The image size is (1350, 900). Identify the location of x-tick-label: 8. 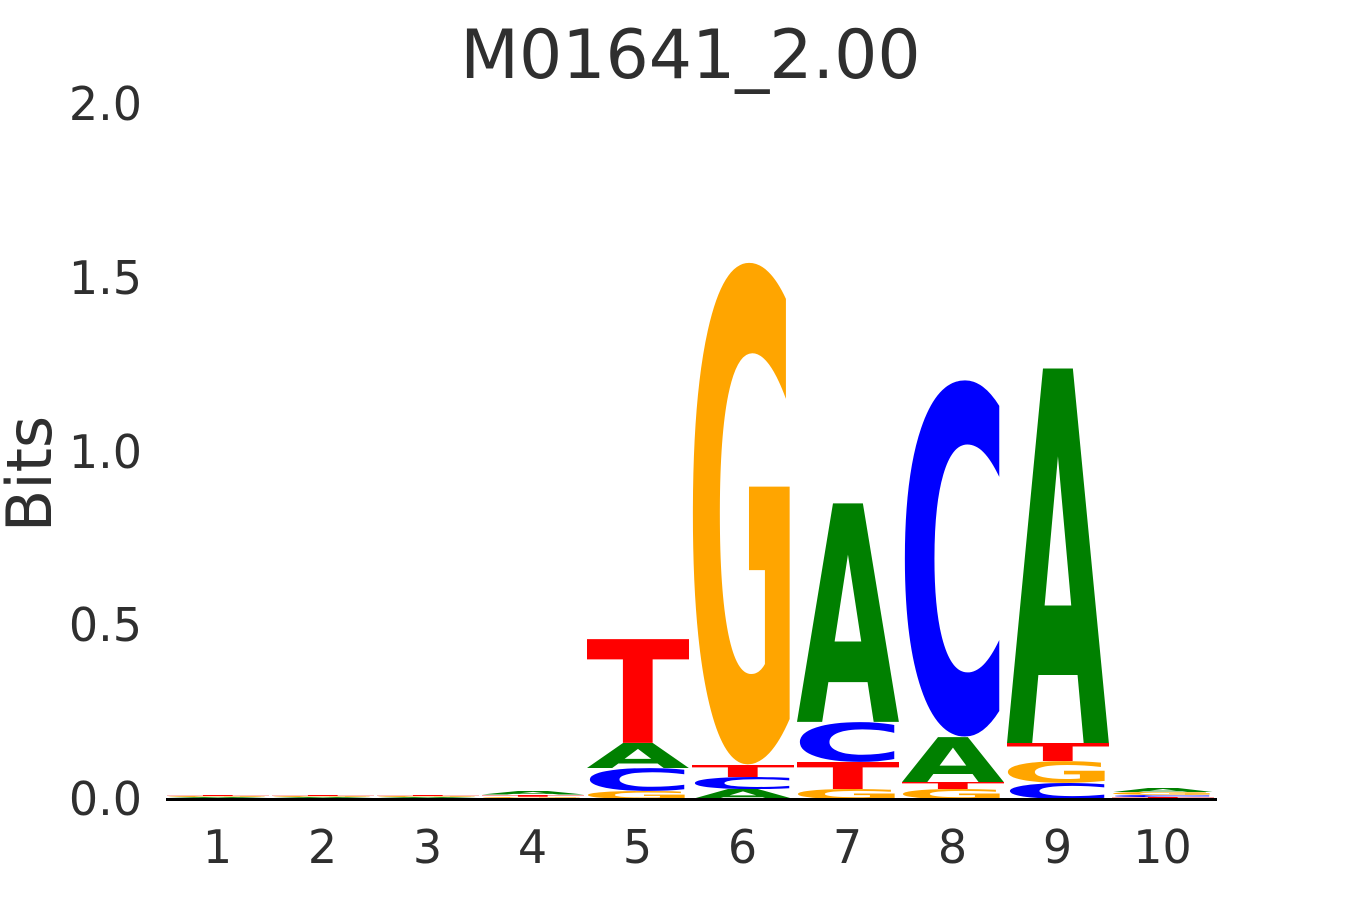
(952, 847).